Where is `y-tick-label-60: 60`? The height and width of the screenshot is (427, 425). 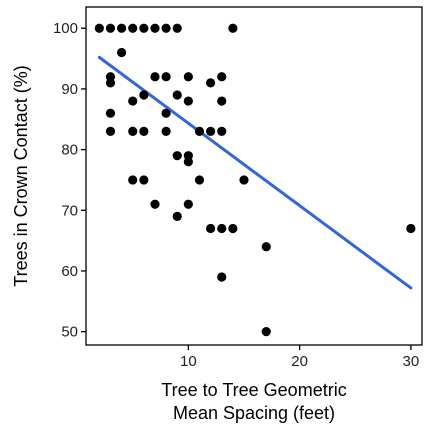
y-tick-label-60: 60 is located at coordinates (69, 271).